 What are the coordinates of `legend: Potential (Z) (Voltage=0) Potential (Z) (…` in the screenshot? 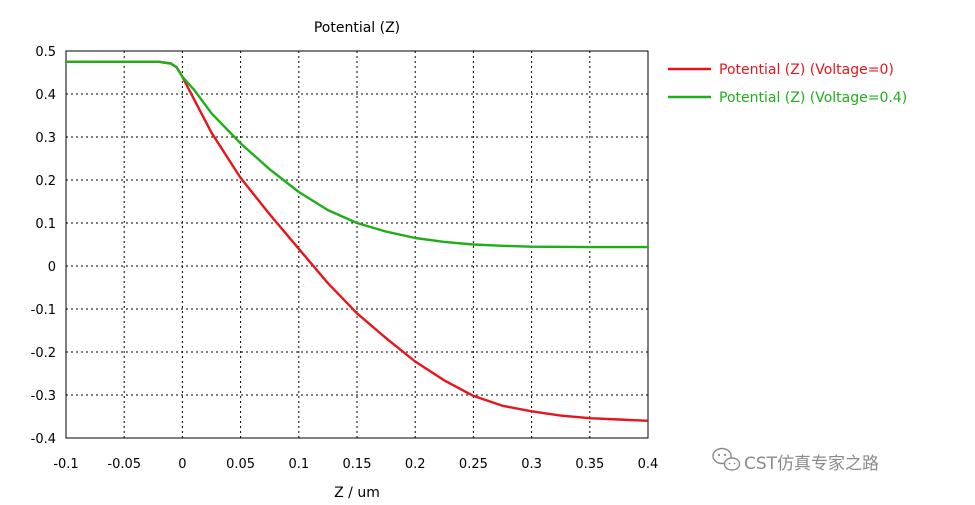 It's located at (787, 84).